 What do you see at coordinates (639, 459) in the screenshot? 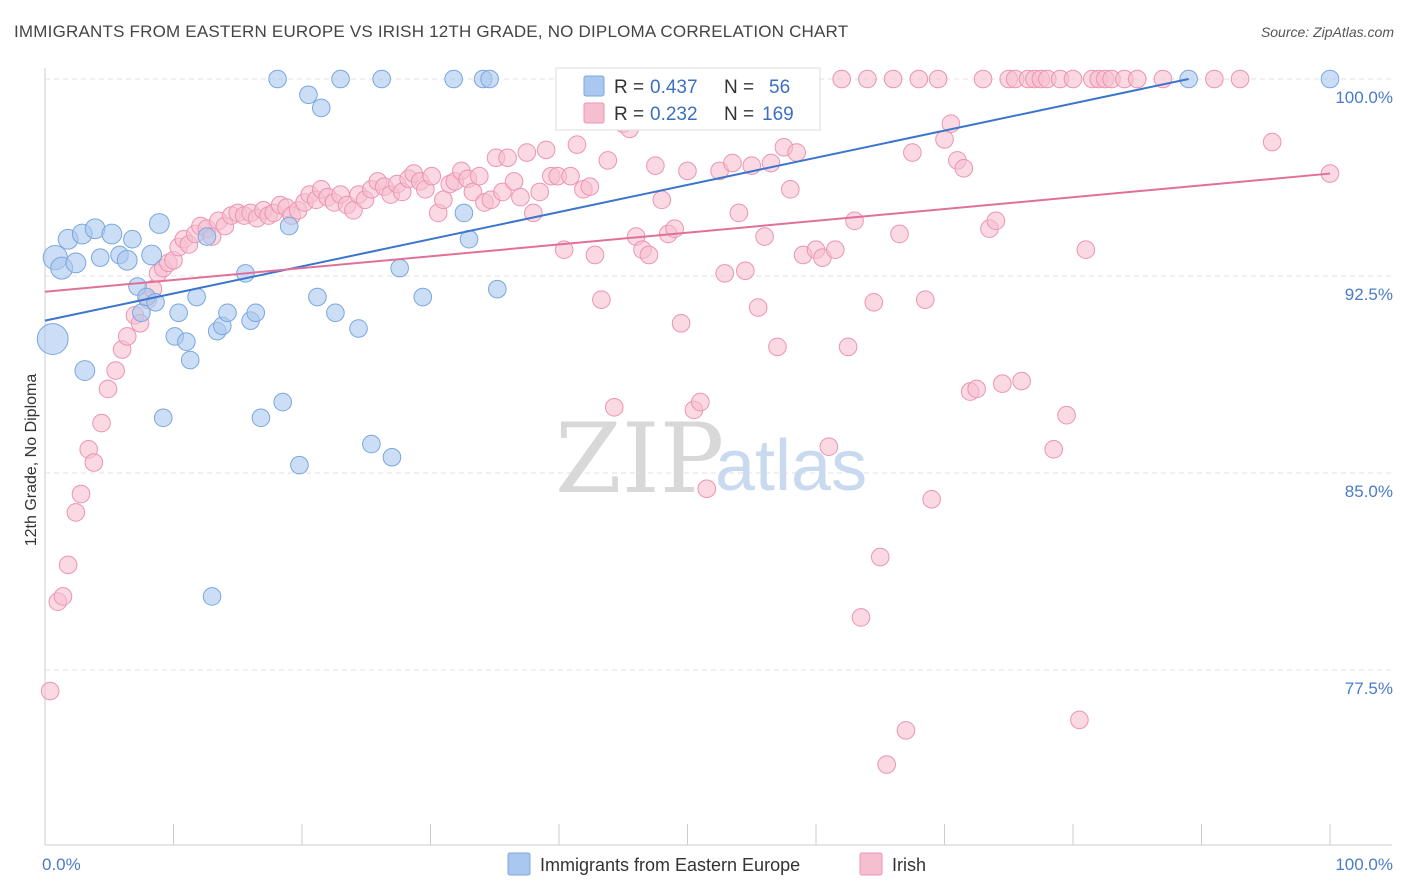
I see `watermark-zip: ZIP` at bounding box center [639, 459].